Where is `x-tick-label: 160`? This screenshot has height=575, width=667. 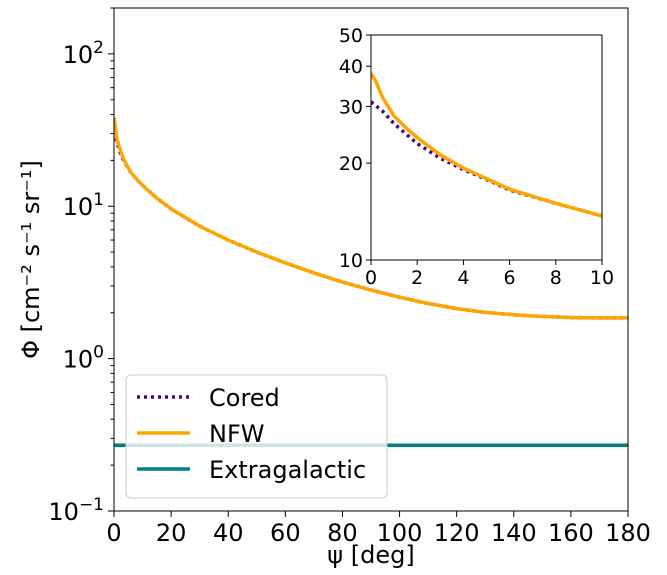
x-tick-label: 160 is located at coordinates (571, 533).